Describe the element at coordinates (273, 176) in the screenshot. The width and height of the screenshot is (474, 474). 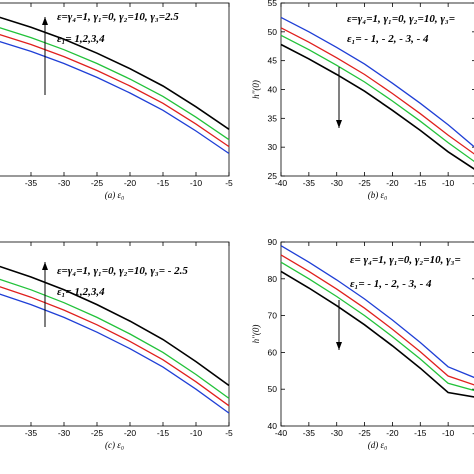
I see `y-tick-label: 25` at that location.